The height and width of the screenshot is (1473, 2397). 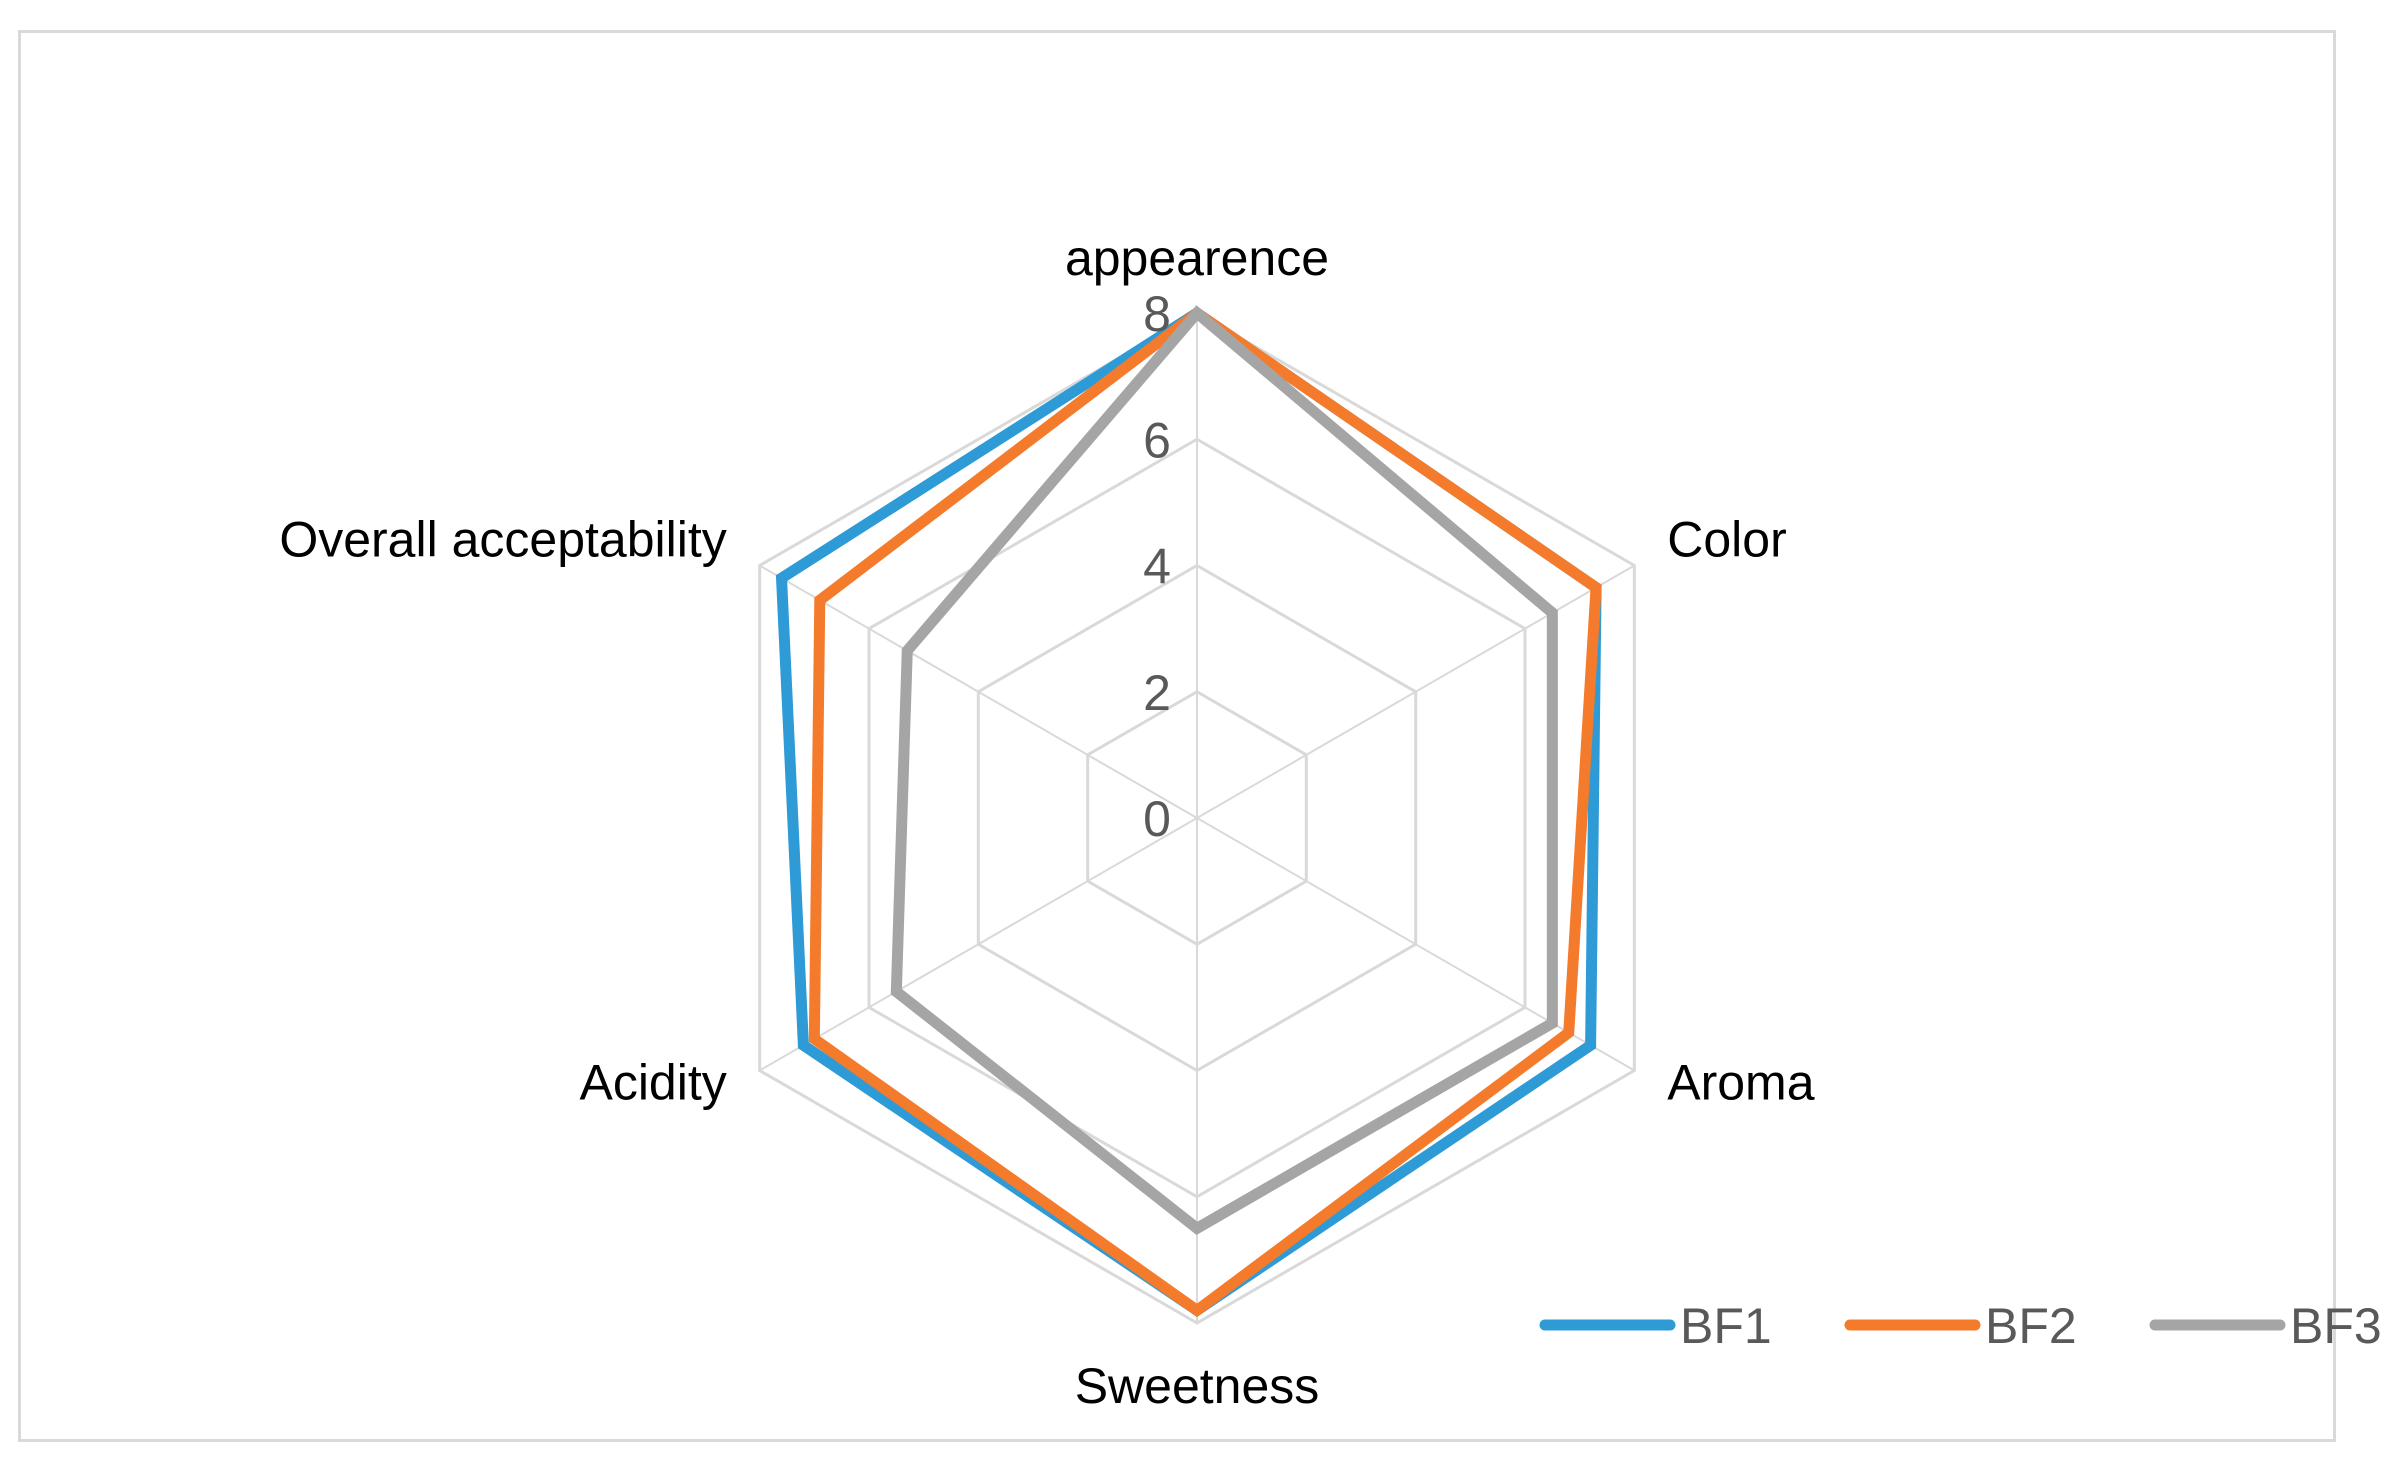 I want to click on spoke-overall-acceptability, so click(x=978, y=691).